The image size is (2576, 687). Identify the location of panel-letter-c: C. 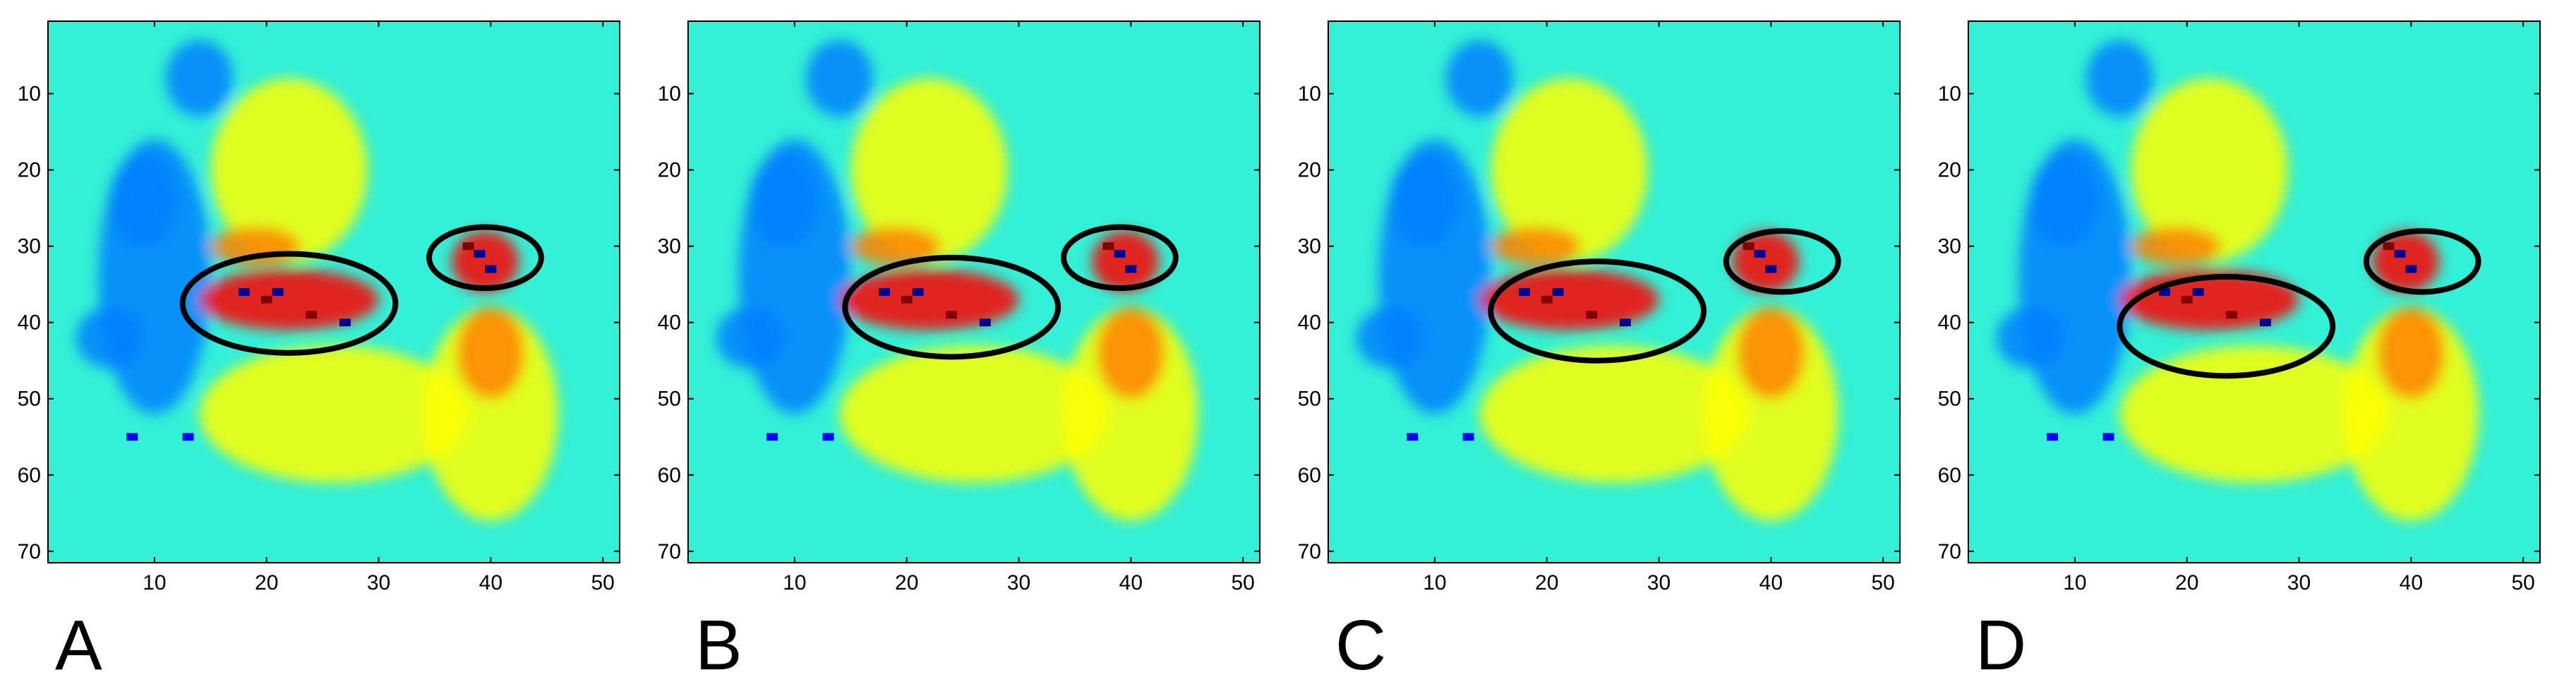
(1360, 645).